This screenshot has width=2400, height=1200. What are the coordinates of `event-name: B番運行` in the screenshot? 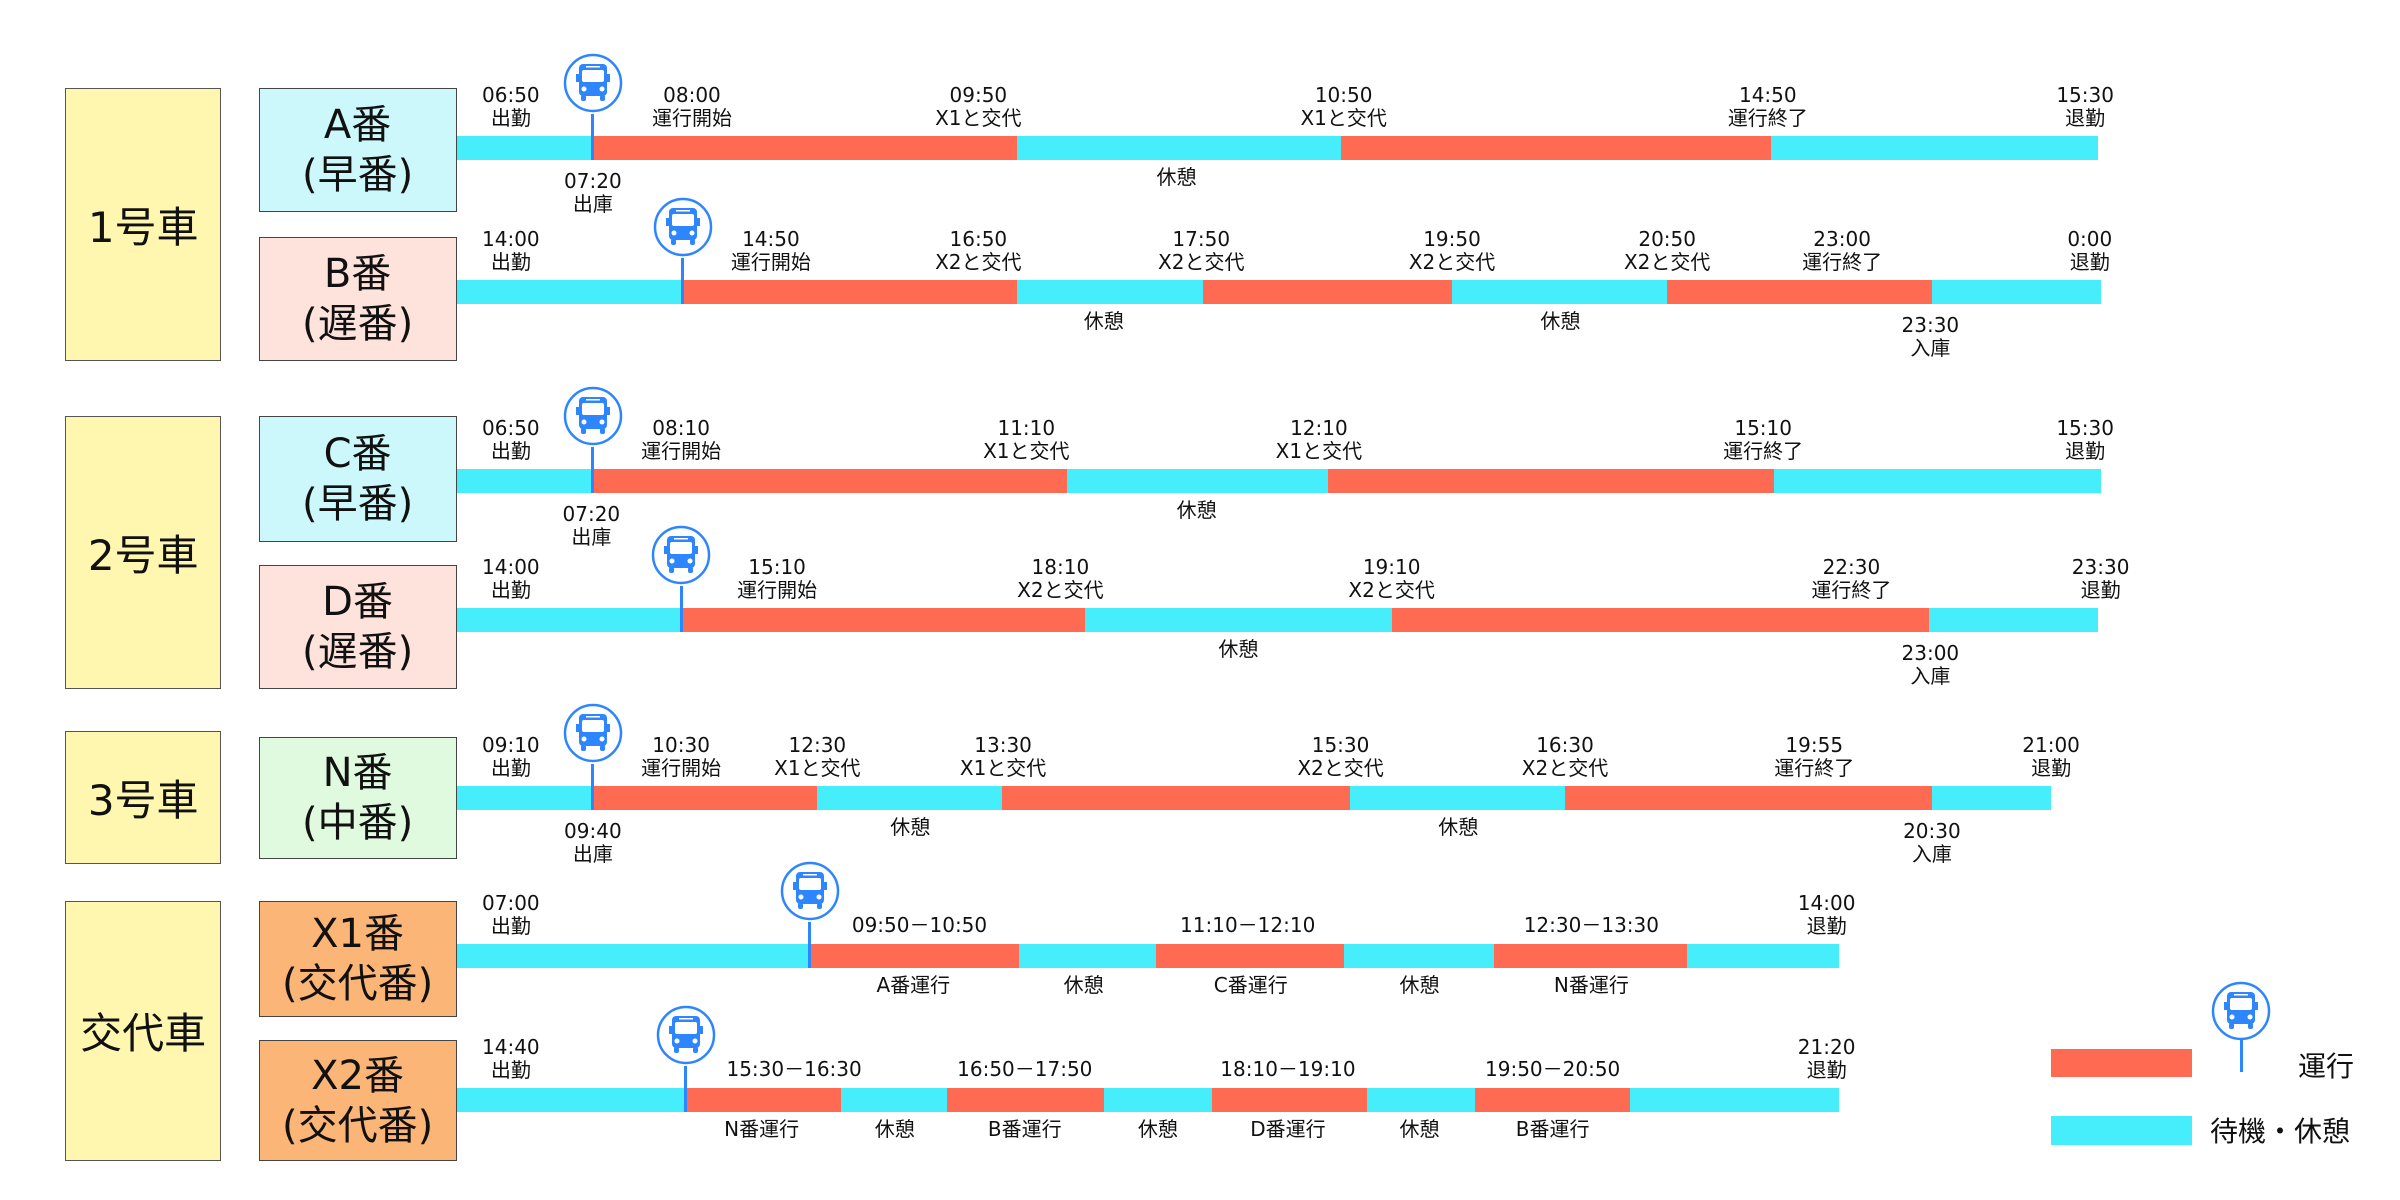 It's located at (1552, 1129).